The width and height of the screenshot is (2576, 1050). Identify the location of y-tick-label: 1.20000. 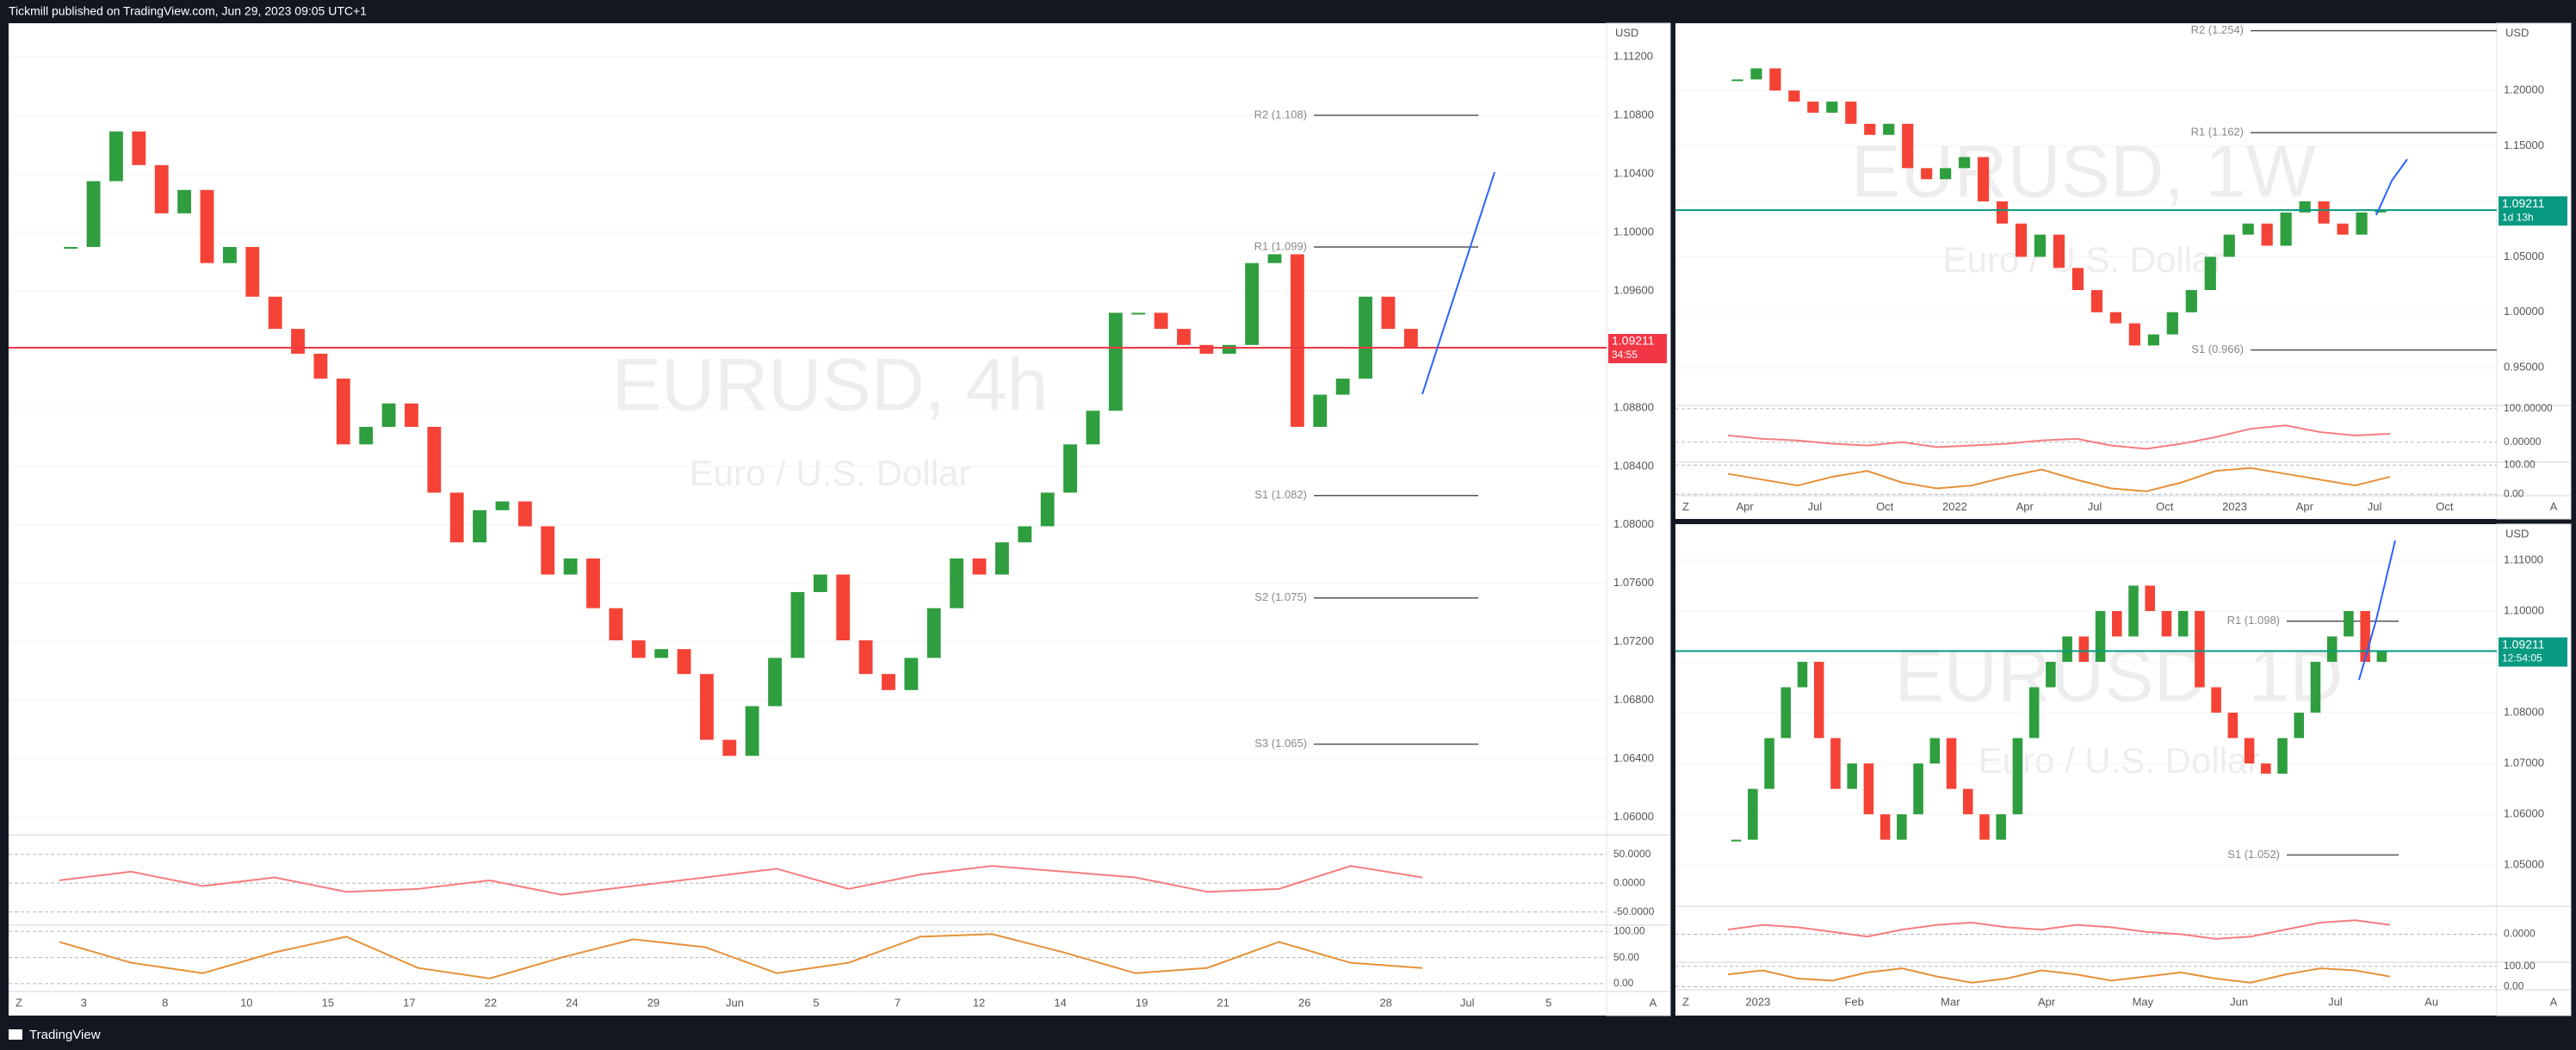
(2524, 89).